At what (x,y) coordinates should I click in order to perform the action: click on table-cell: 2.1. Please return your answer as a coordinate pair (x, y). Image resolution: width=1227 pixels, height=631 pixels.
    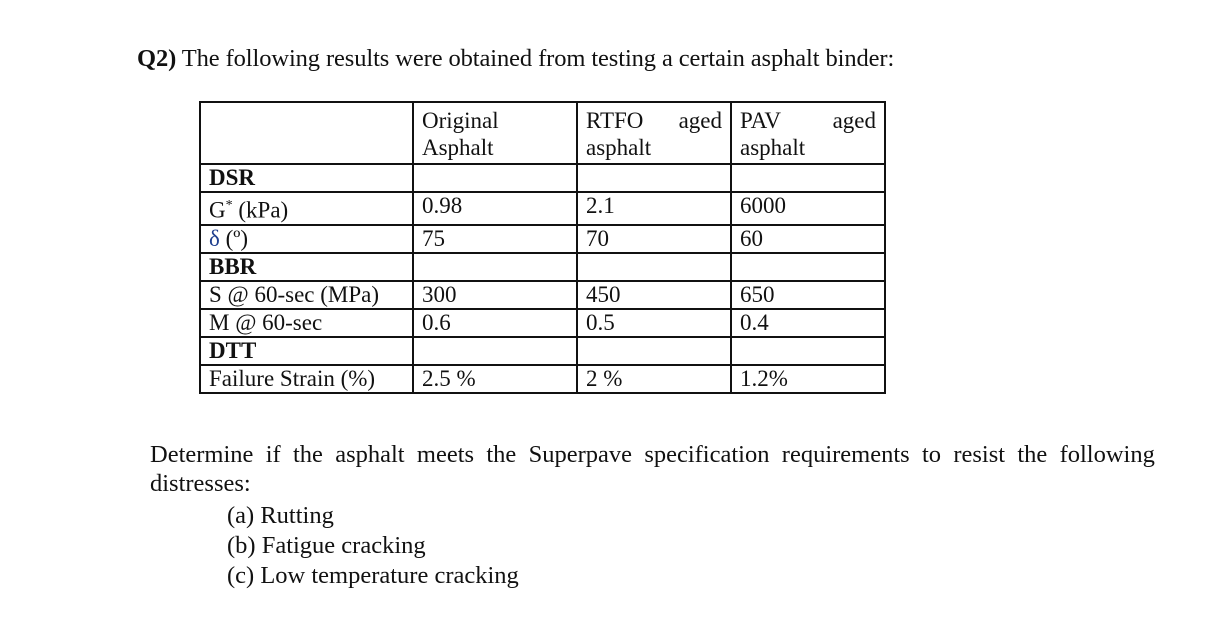
    Looking at the image, I should click on (654, 208).